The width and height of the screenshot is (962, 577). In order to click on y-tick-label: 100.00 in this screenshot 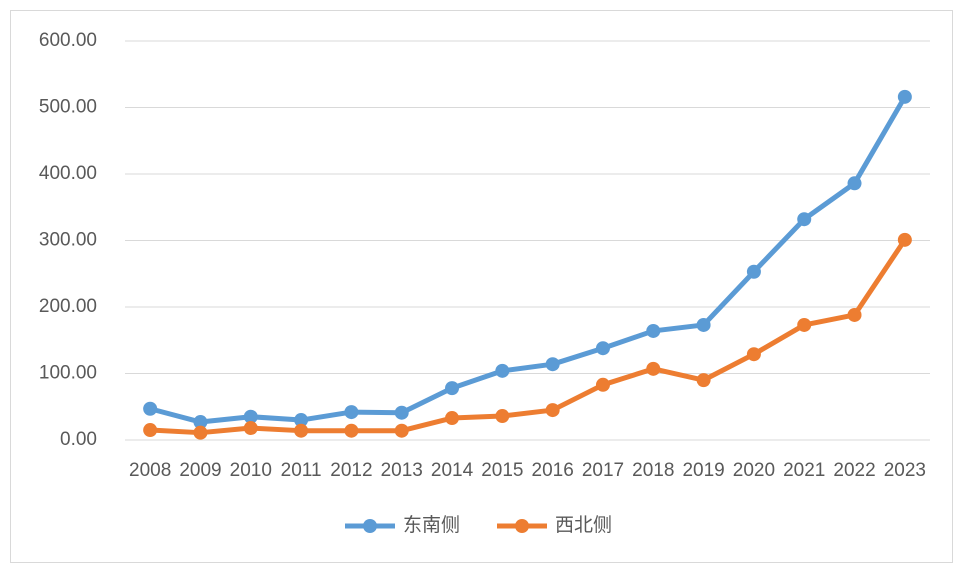, I will do `click(68, 373)`.